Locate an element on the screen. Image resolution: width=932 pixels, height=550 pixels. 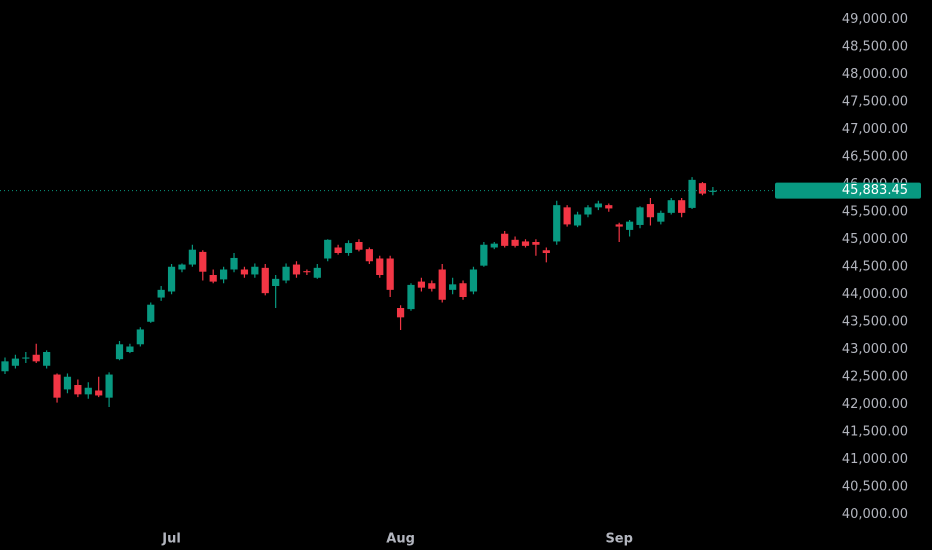
y-tick-label: 47,500.00 is located at coordinates (875, 101).